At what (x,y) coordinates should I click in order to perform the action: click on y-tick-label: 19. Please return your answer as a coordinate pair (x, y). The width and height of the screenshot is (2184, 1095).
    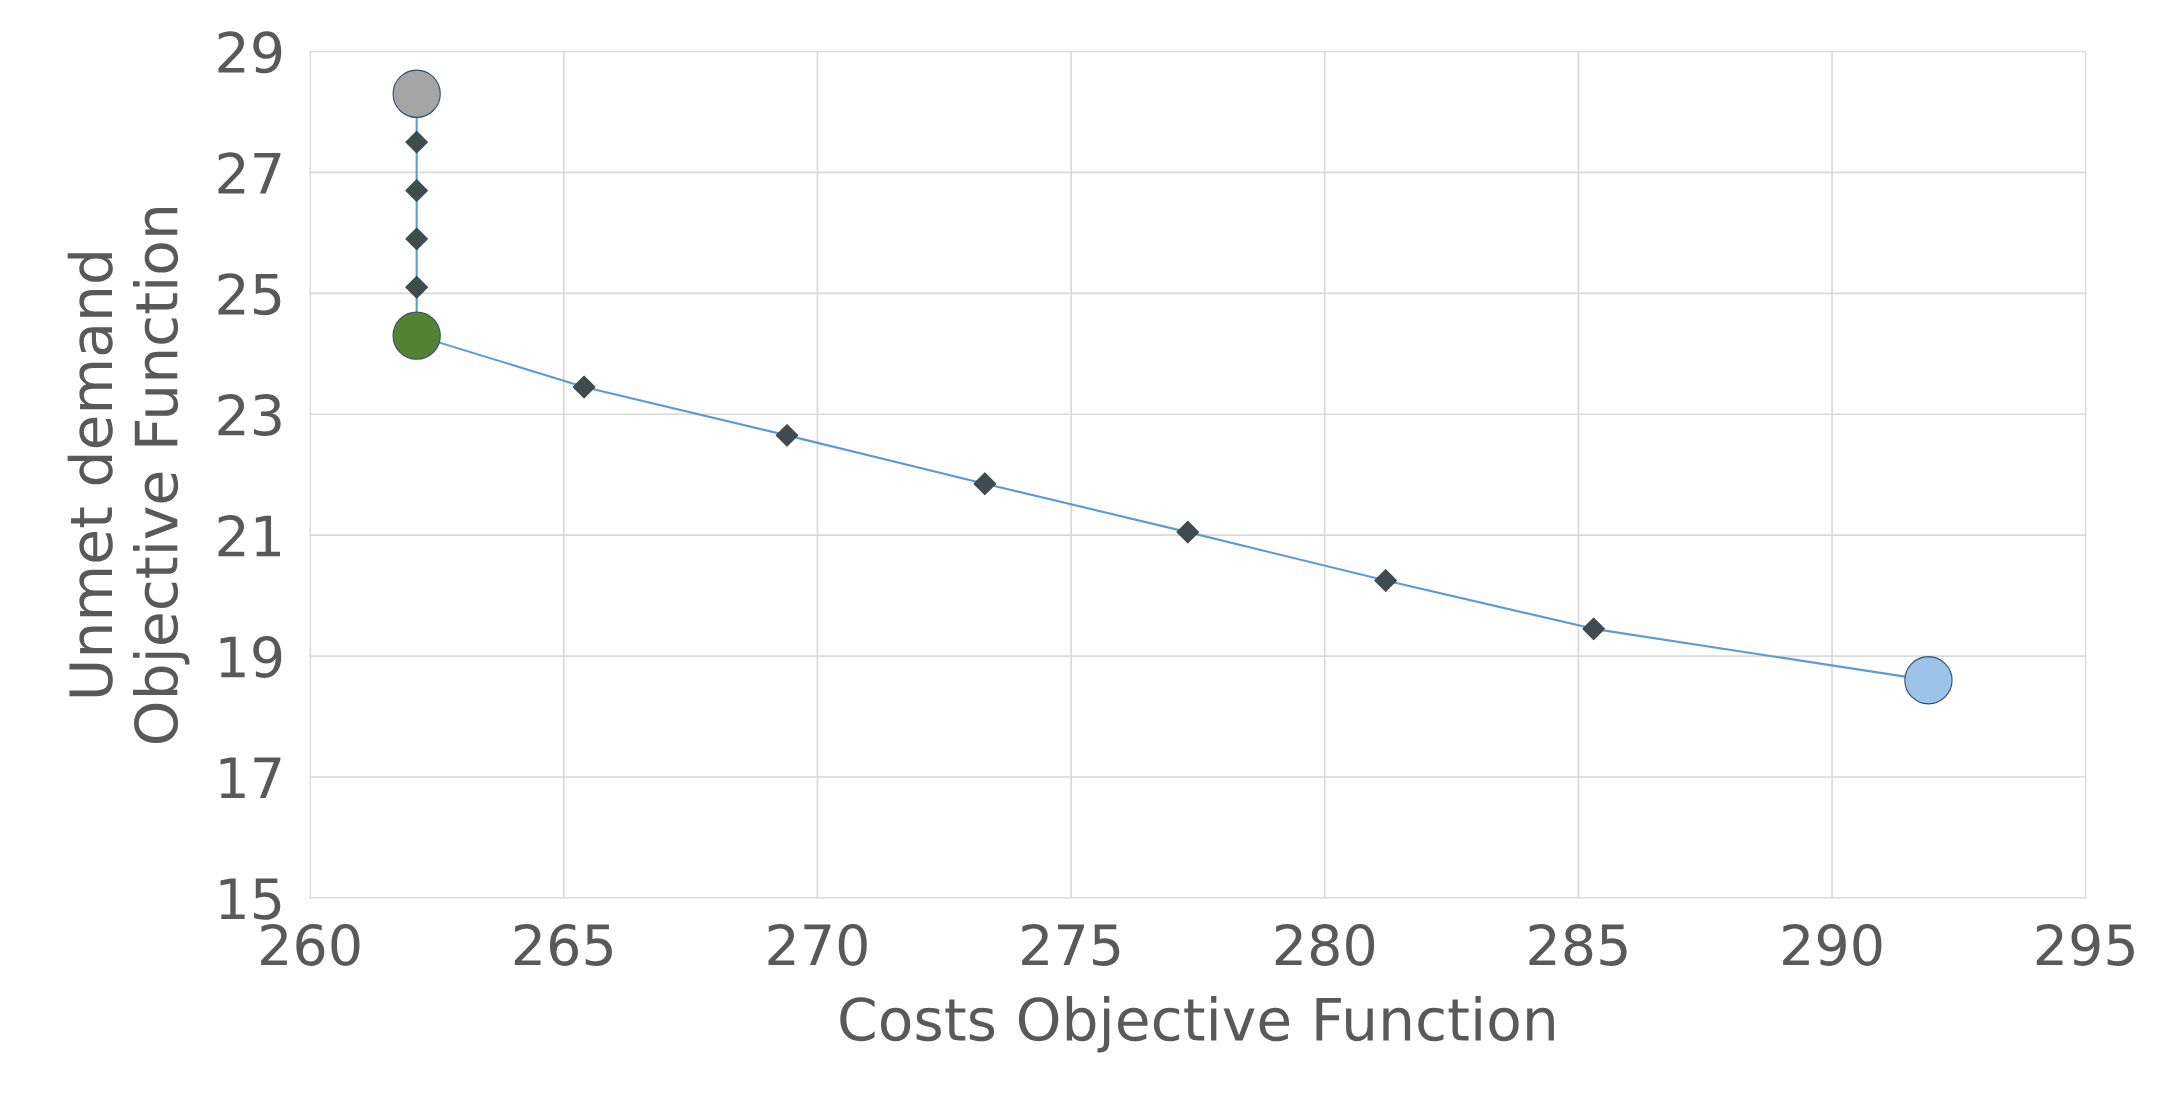
    Looking at the image, I should click on (251, 656).